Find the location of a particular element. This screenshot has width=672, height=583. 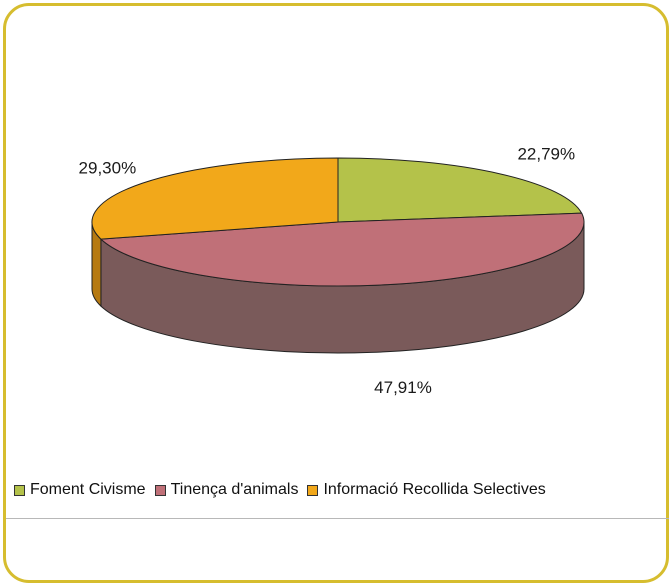

legend-item-foment-civisme: Foment Civisme is located at coordinates (80, 490).